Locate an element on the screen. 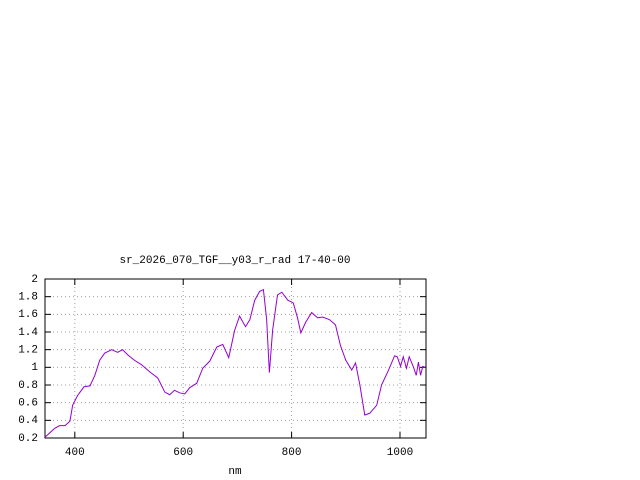  y-tick-label: 1.2 is located at coordinates (28, 351).